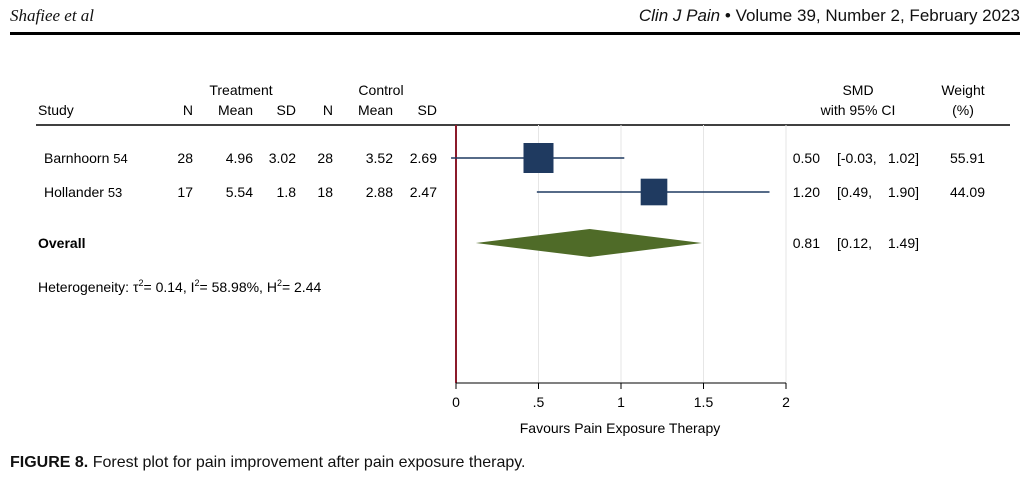 This screenshot has width=1030, height=480. What do you see at coordinates (854, 243) in the screenshot?
I see `overall-ci-lower: [0.12,` at bounding box center [854, 243].